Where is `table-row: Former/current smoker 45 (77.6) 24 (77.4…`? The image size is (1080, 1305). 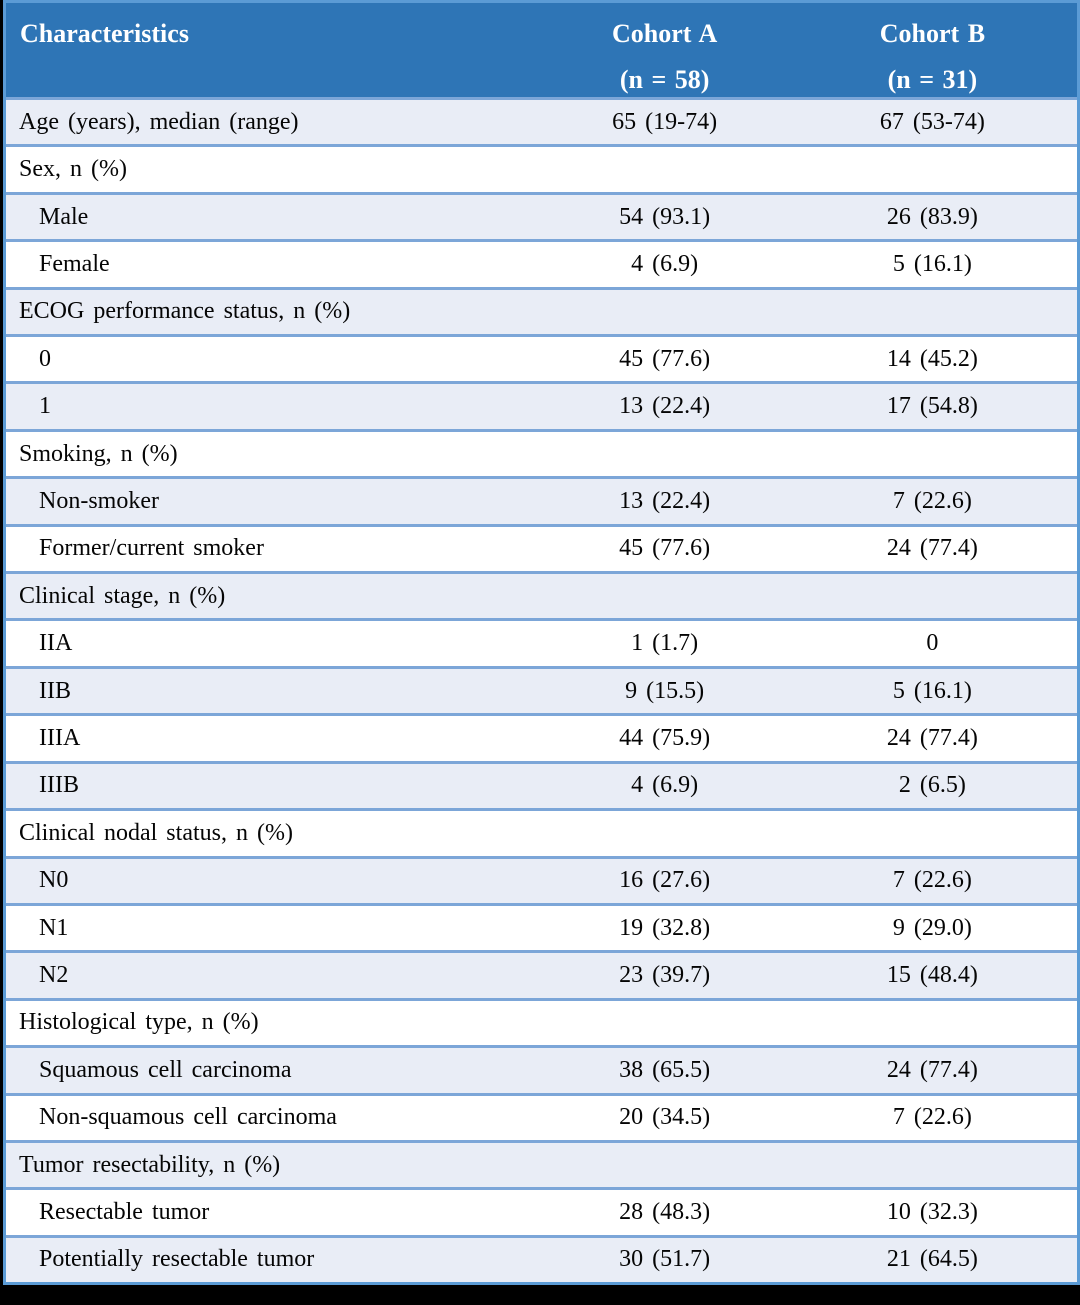 table-row: Former/current smoker 45 (77.6) 24 (77.4… is located at coordinates (541, 547).